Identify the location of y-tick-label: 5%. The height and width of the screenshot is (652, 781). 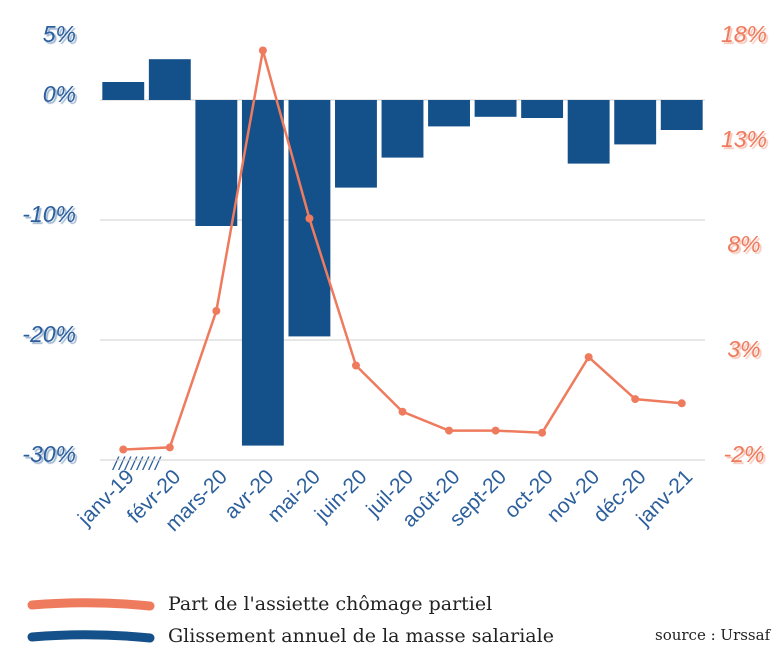
(59, 34).